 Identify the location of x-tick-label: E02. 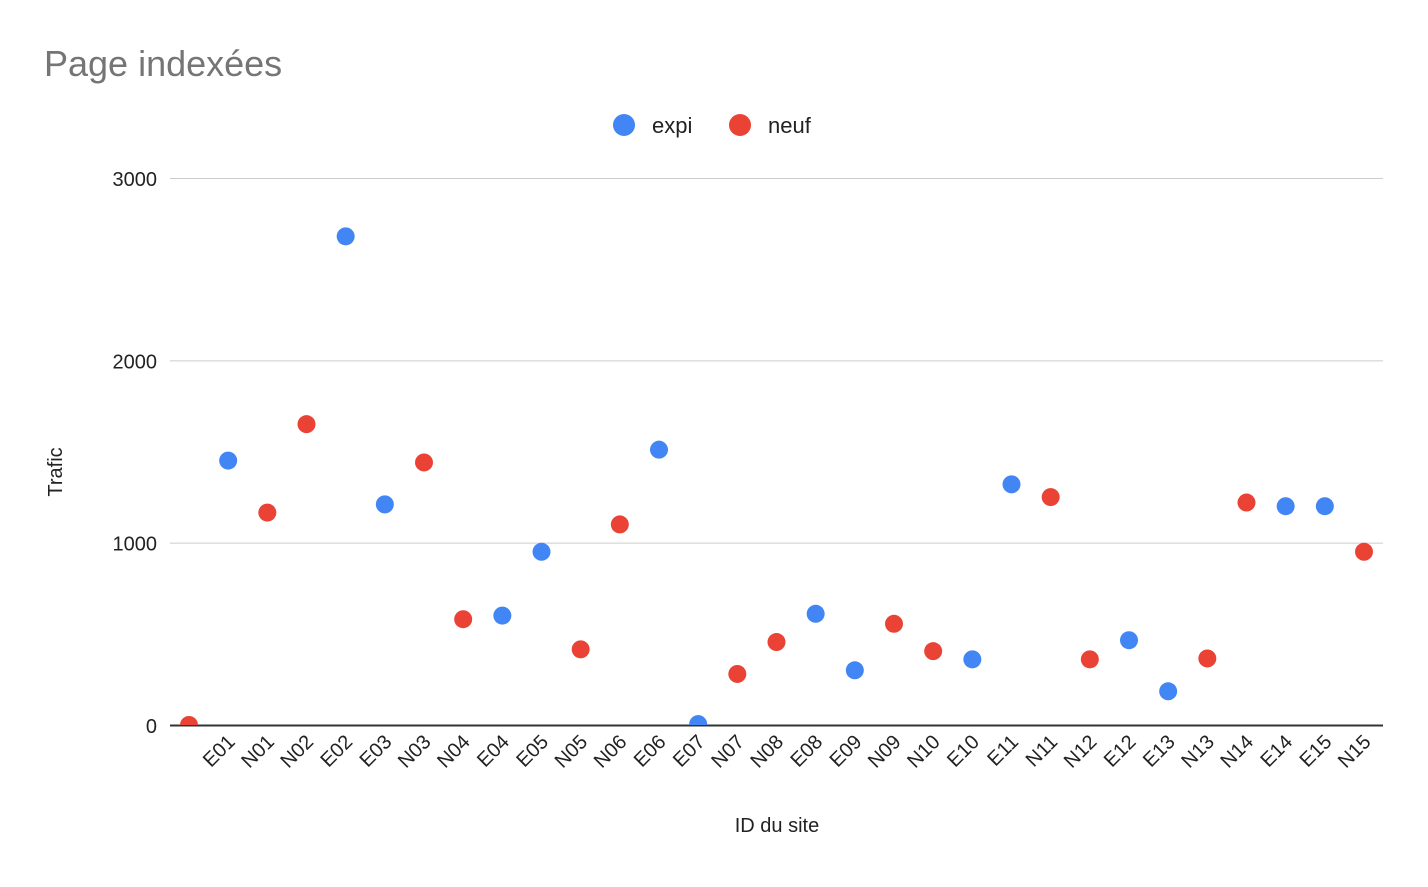
(336, 751).